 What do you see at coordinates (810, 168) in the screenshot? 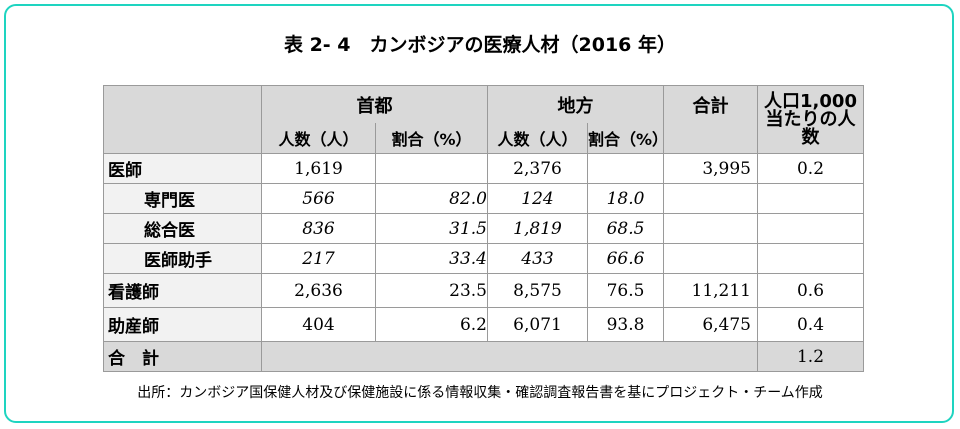
I see `per-1000: 0.2` at bounding box center [810, 168].